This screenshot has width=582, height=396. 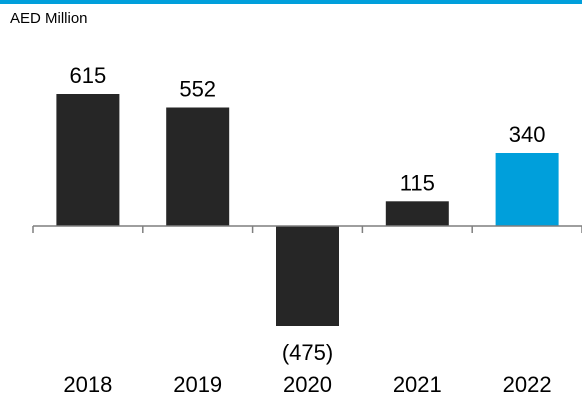 What do you see at coordinates (307, 276) in the screenshot?
I see `bar-2020` at bounding box center [307, 276].